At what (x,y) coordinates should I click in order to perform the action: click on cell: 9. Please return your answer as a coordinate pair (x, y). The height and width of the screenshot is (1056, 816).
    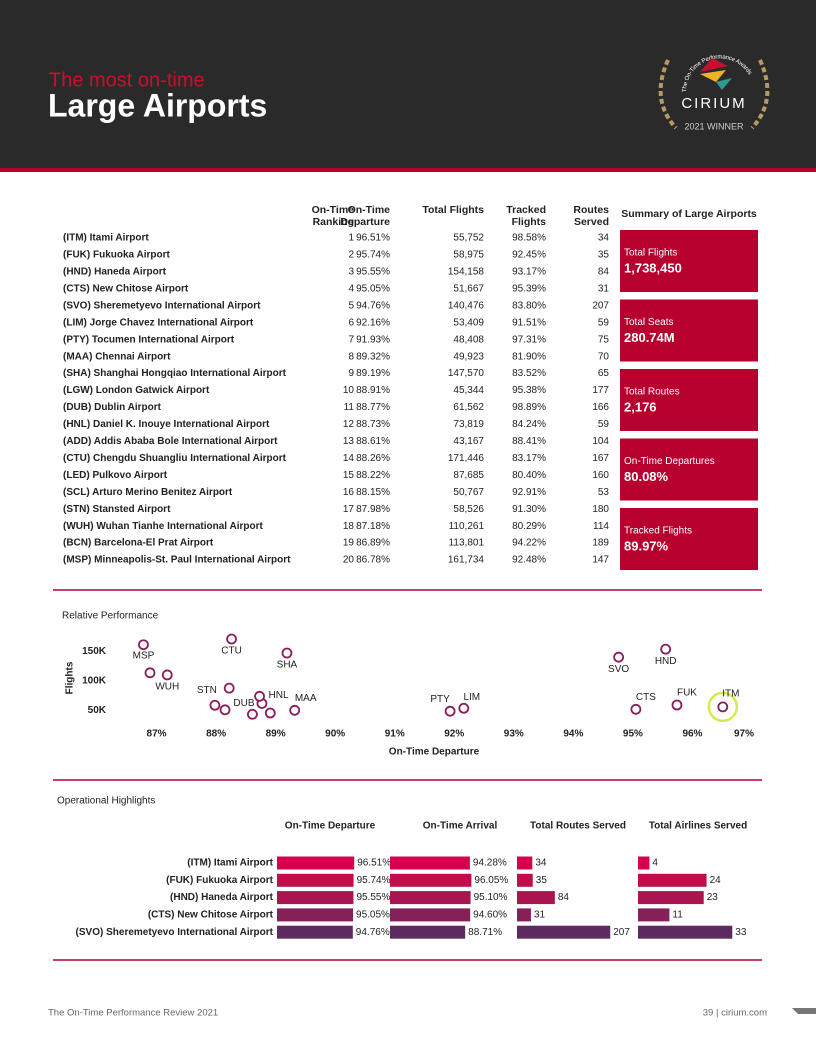
    Looking at the image, I should click on (351, 373).